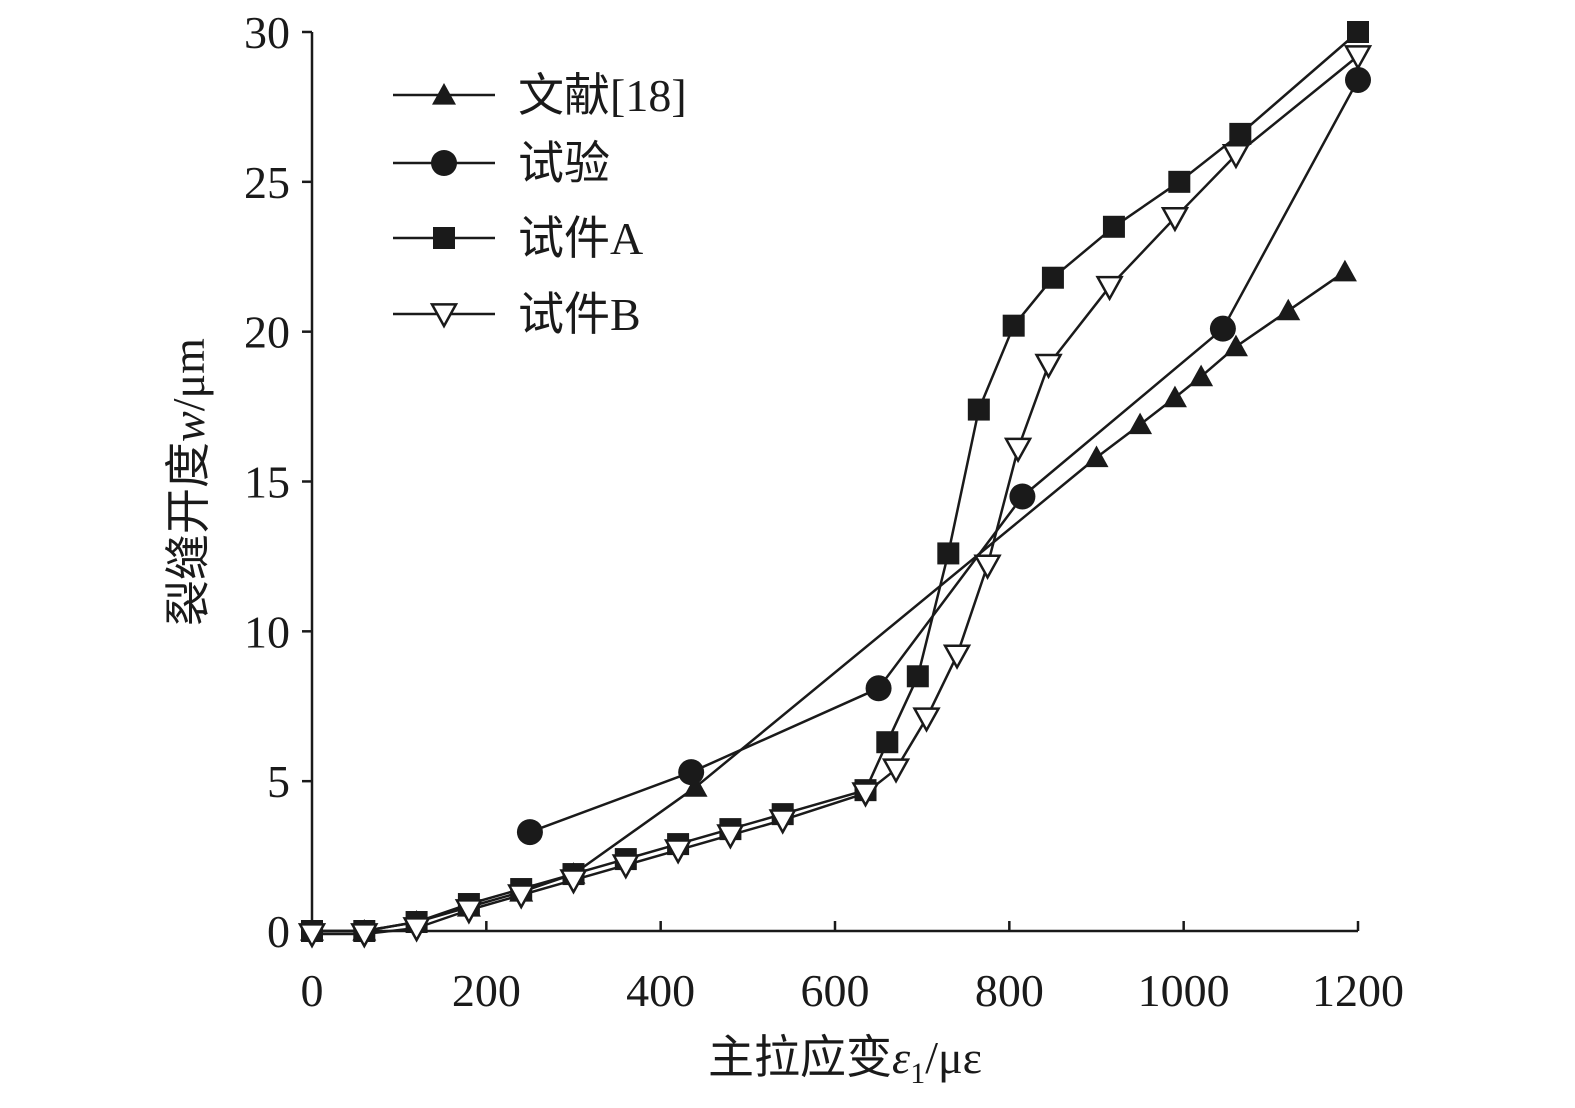  I want to click on y-axis-title-unit: /μm, so click(188, 374).